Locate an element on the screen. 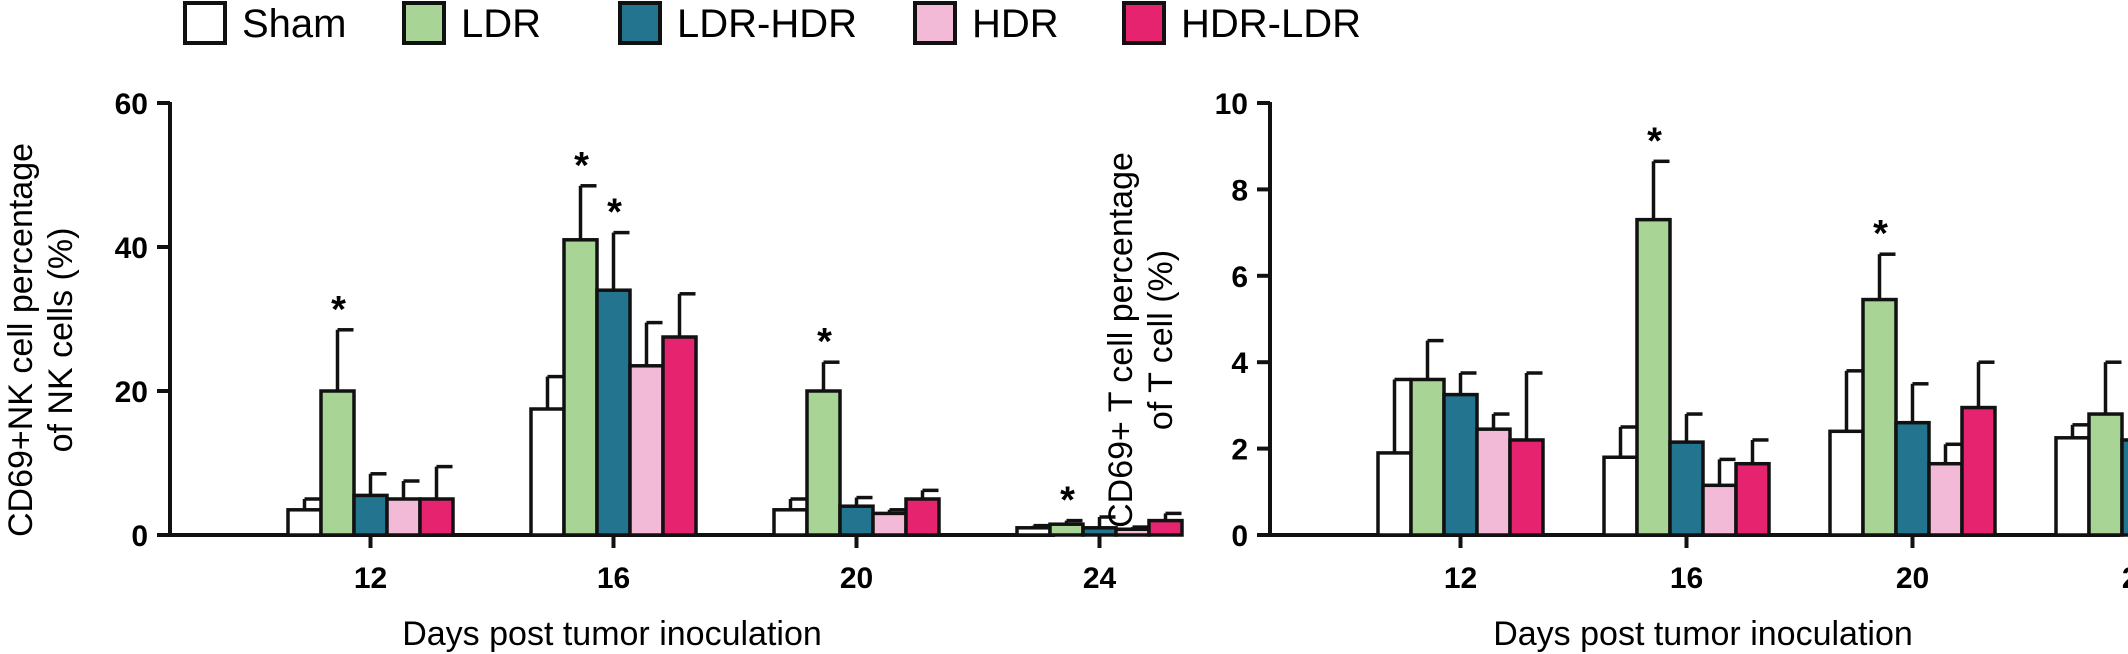 This screenshot has width=2128, height=654. y-tick-label: 60 is located at coordinates (131, 104).